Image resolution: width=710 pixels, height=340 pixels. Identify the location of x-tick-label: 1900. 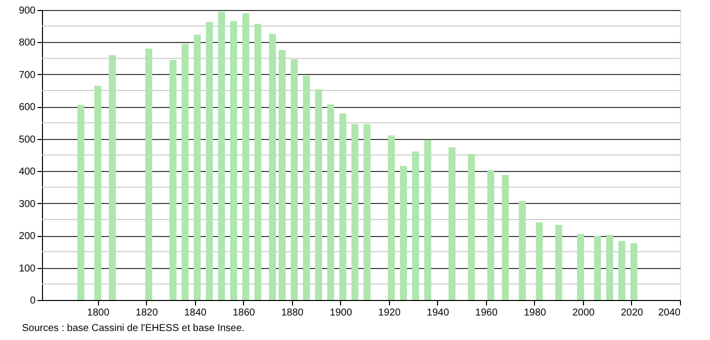
(341, 313).